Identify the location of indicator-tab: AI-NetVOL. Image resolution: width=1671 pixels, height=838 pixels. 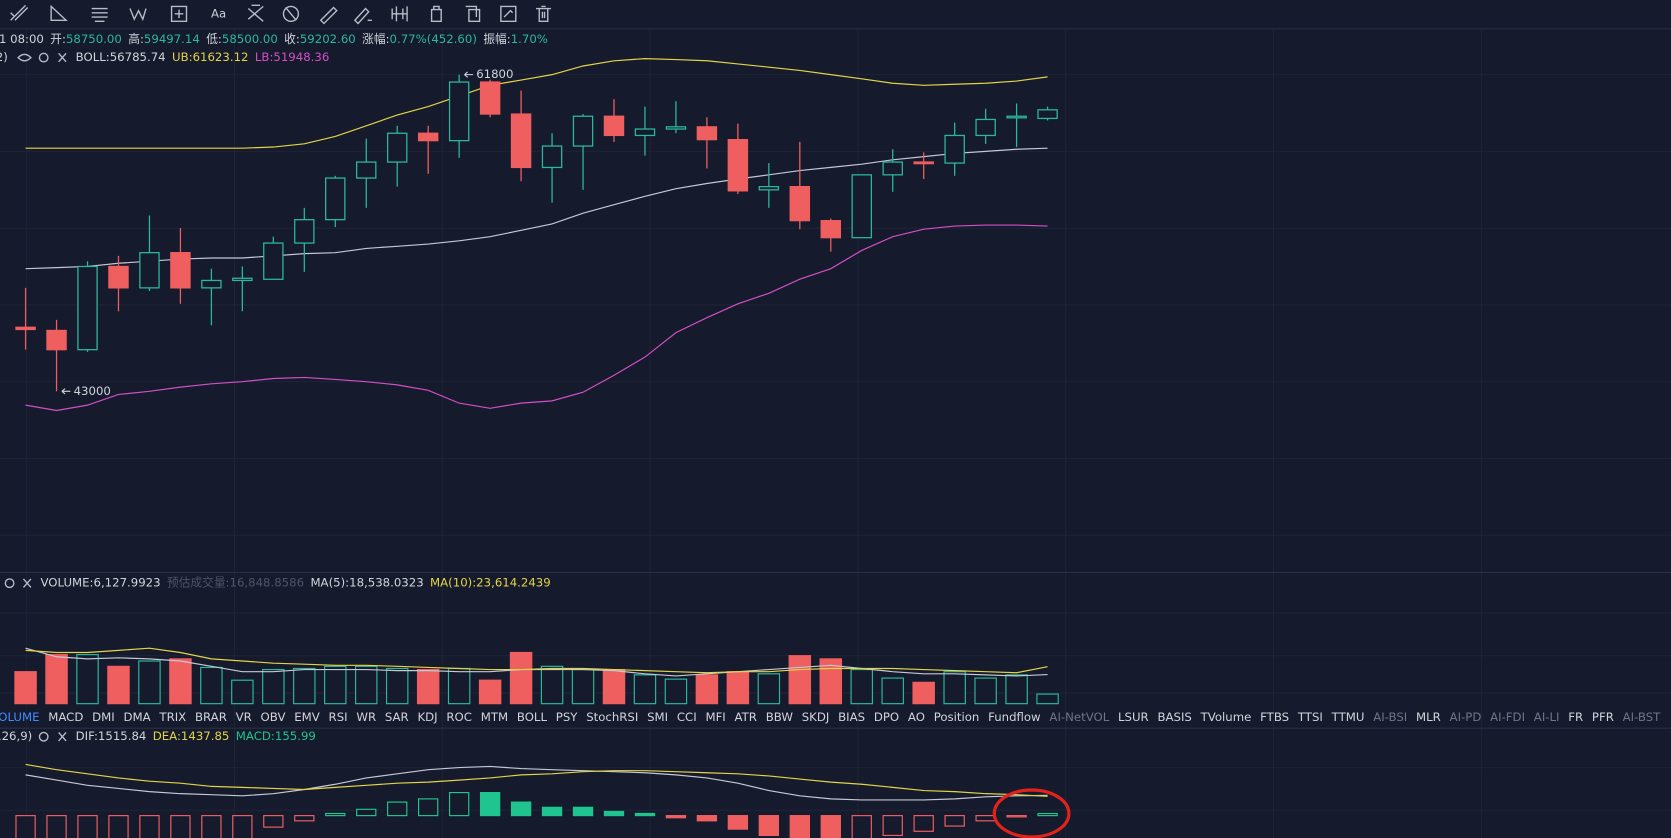
(1079, 717).